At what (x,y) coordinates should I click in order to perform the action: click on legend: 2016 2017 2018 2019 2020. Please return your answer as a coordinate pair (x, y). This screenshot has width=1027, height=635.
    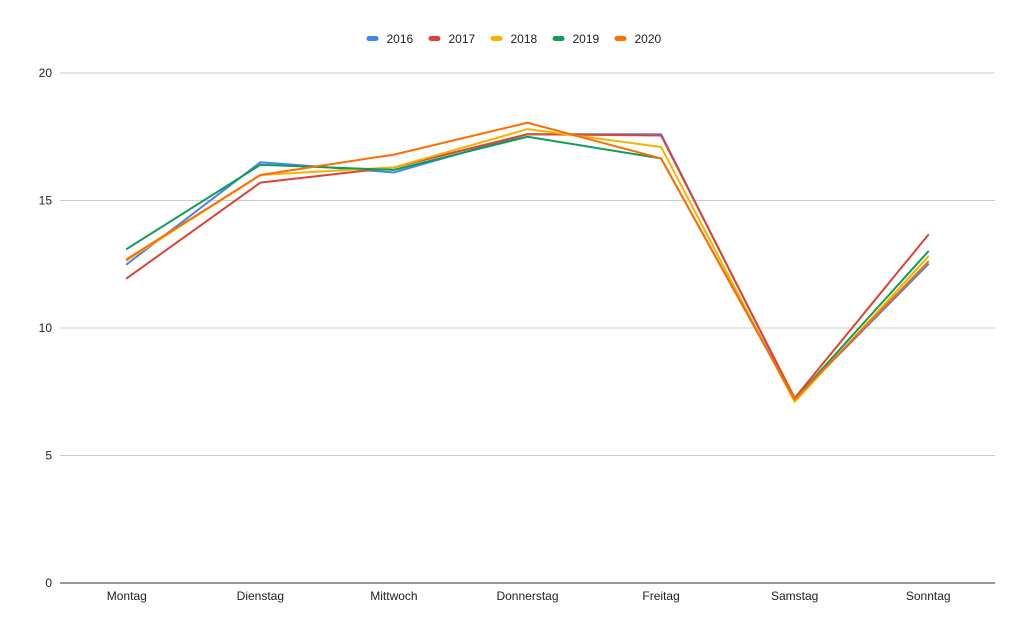
    Looking at the image, I should click on (514, 39).